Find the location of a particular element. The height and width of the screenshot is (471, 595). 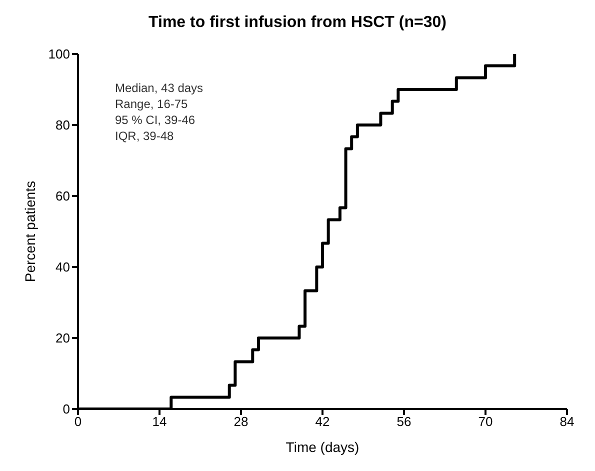

x-axis-title: Time (days) is located at coordinates (323, 447).